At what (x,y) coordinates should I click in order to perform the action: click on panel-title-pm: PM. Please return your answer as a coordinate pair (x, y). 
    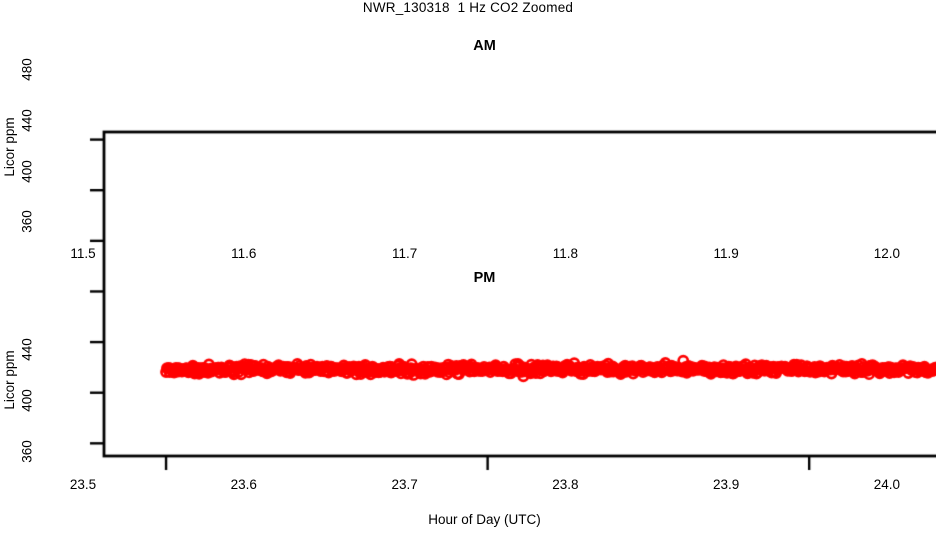
    Looking at the image, I should click on (484, 278).